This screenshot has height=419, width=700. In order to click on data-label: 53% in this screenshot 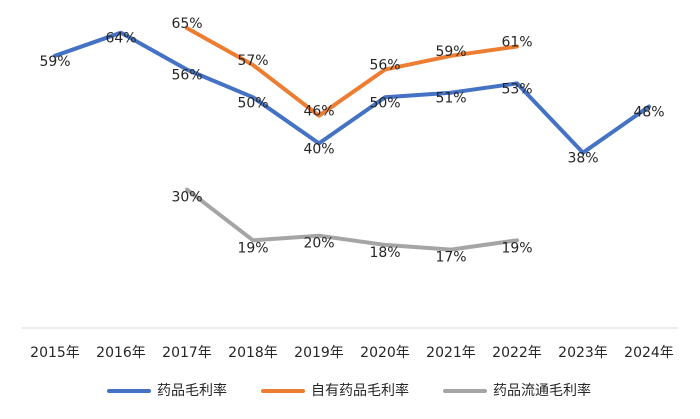, I will do `click(516, 89)`.